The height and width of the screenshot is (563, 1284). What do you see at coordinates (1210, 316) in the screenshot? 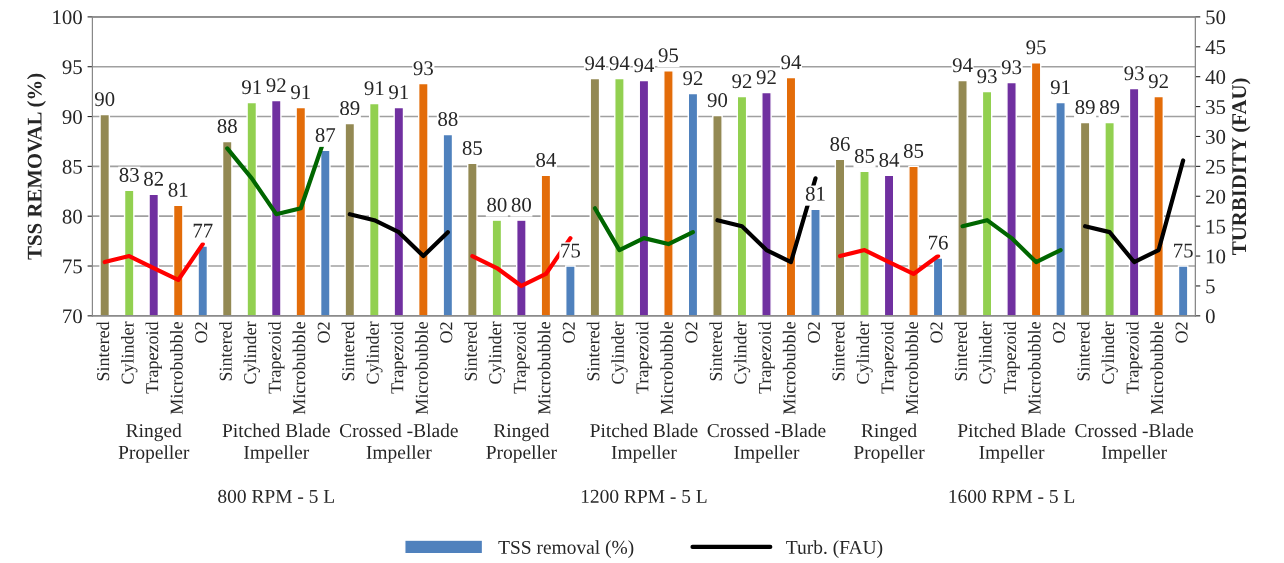
I see `y2-tick-label: 0` at bounding box center [1210, 316].